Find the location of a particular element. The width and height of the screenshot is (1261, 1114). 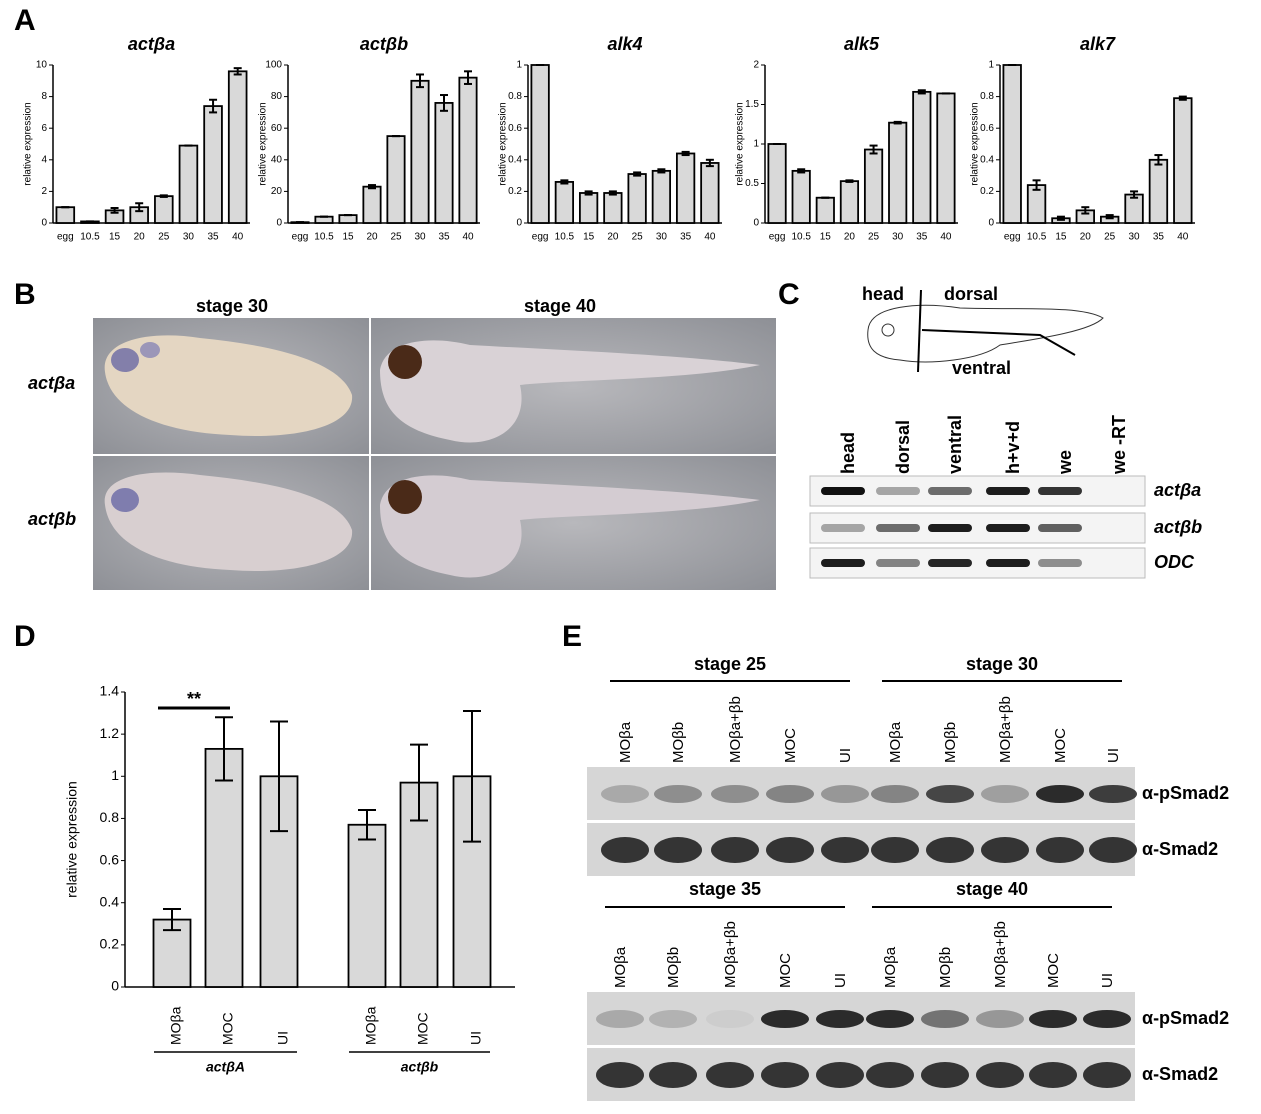

chart-title: actβb is located at coordinates (384, 44).